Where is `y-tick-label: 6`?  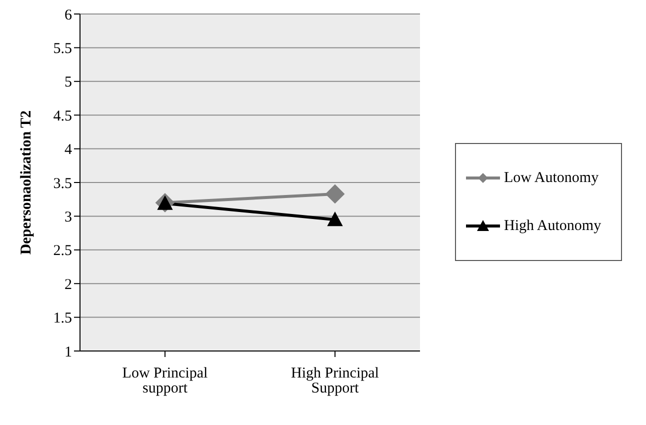
y-tick-label: 6 is located at coordinates (68, 15).